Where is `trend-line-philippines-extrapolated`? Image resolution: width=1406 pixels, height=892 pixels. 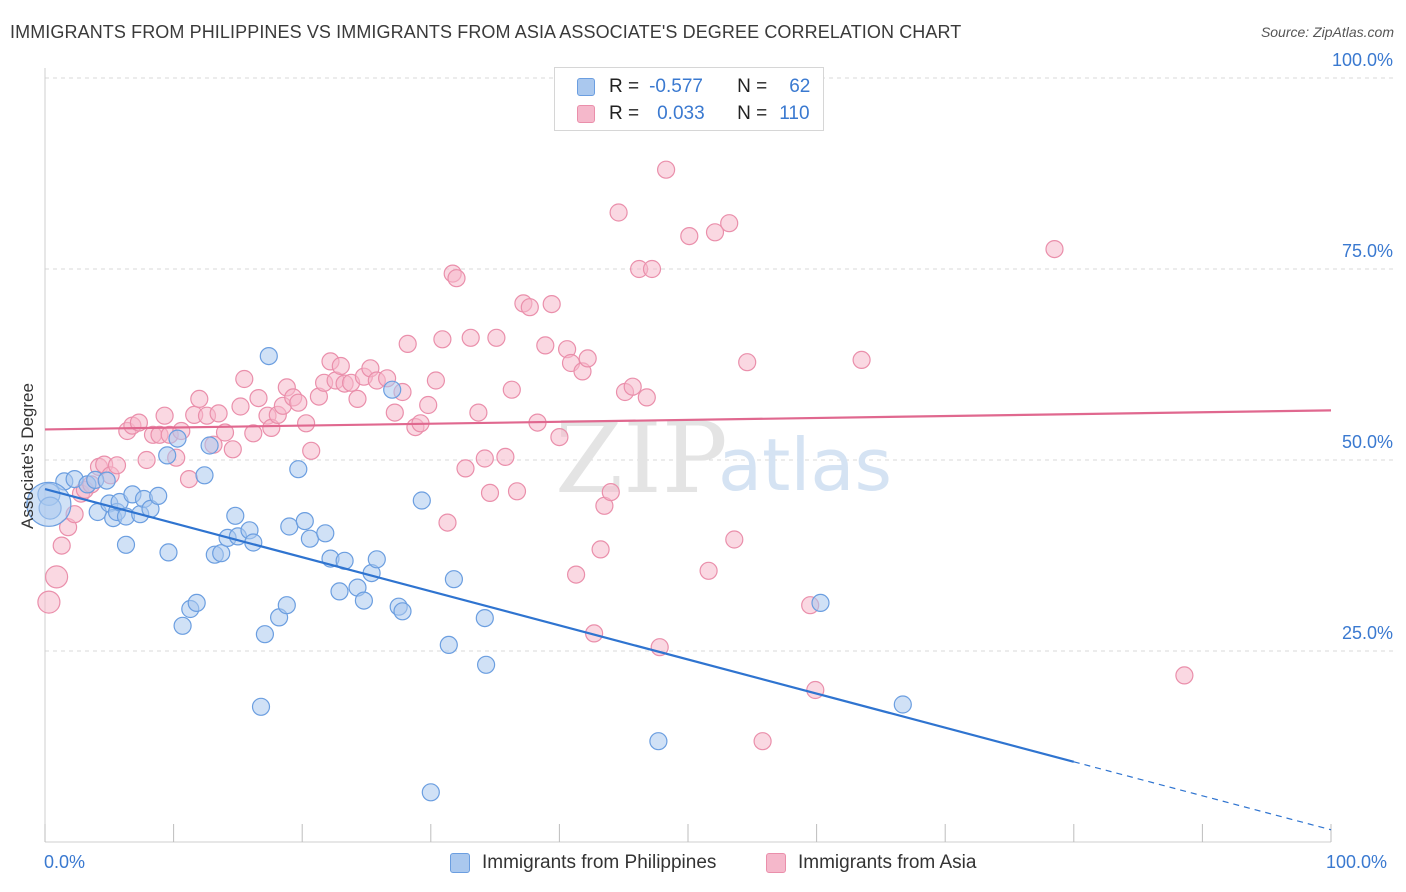 trend-line-philippines-extrapolated is located at coordinates (1202, 796).